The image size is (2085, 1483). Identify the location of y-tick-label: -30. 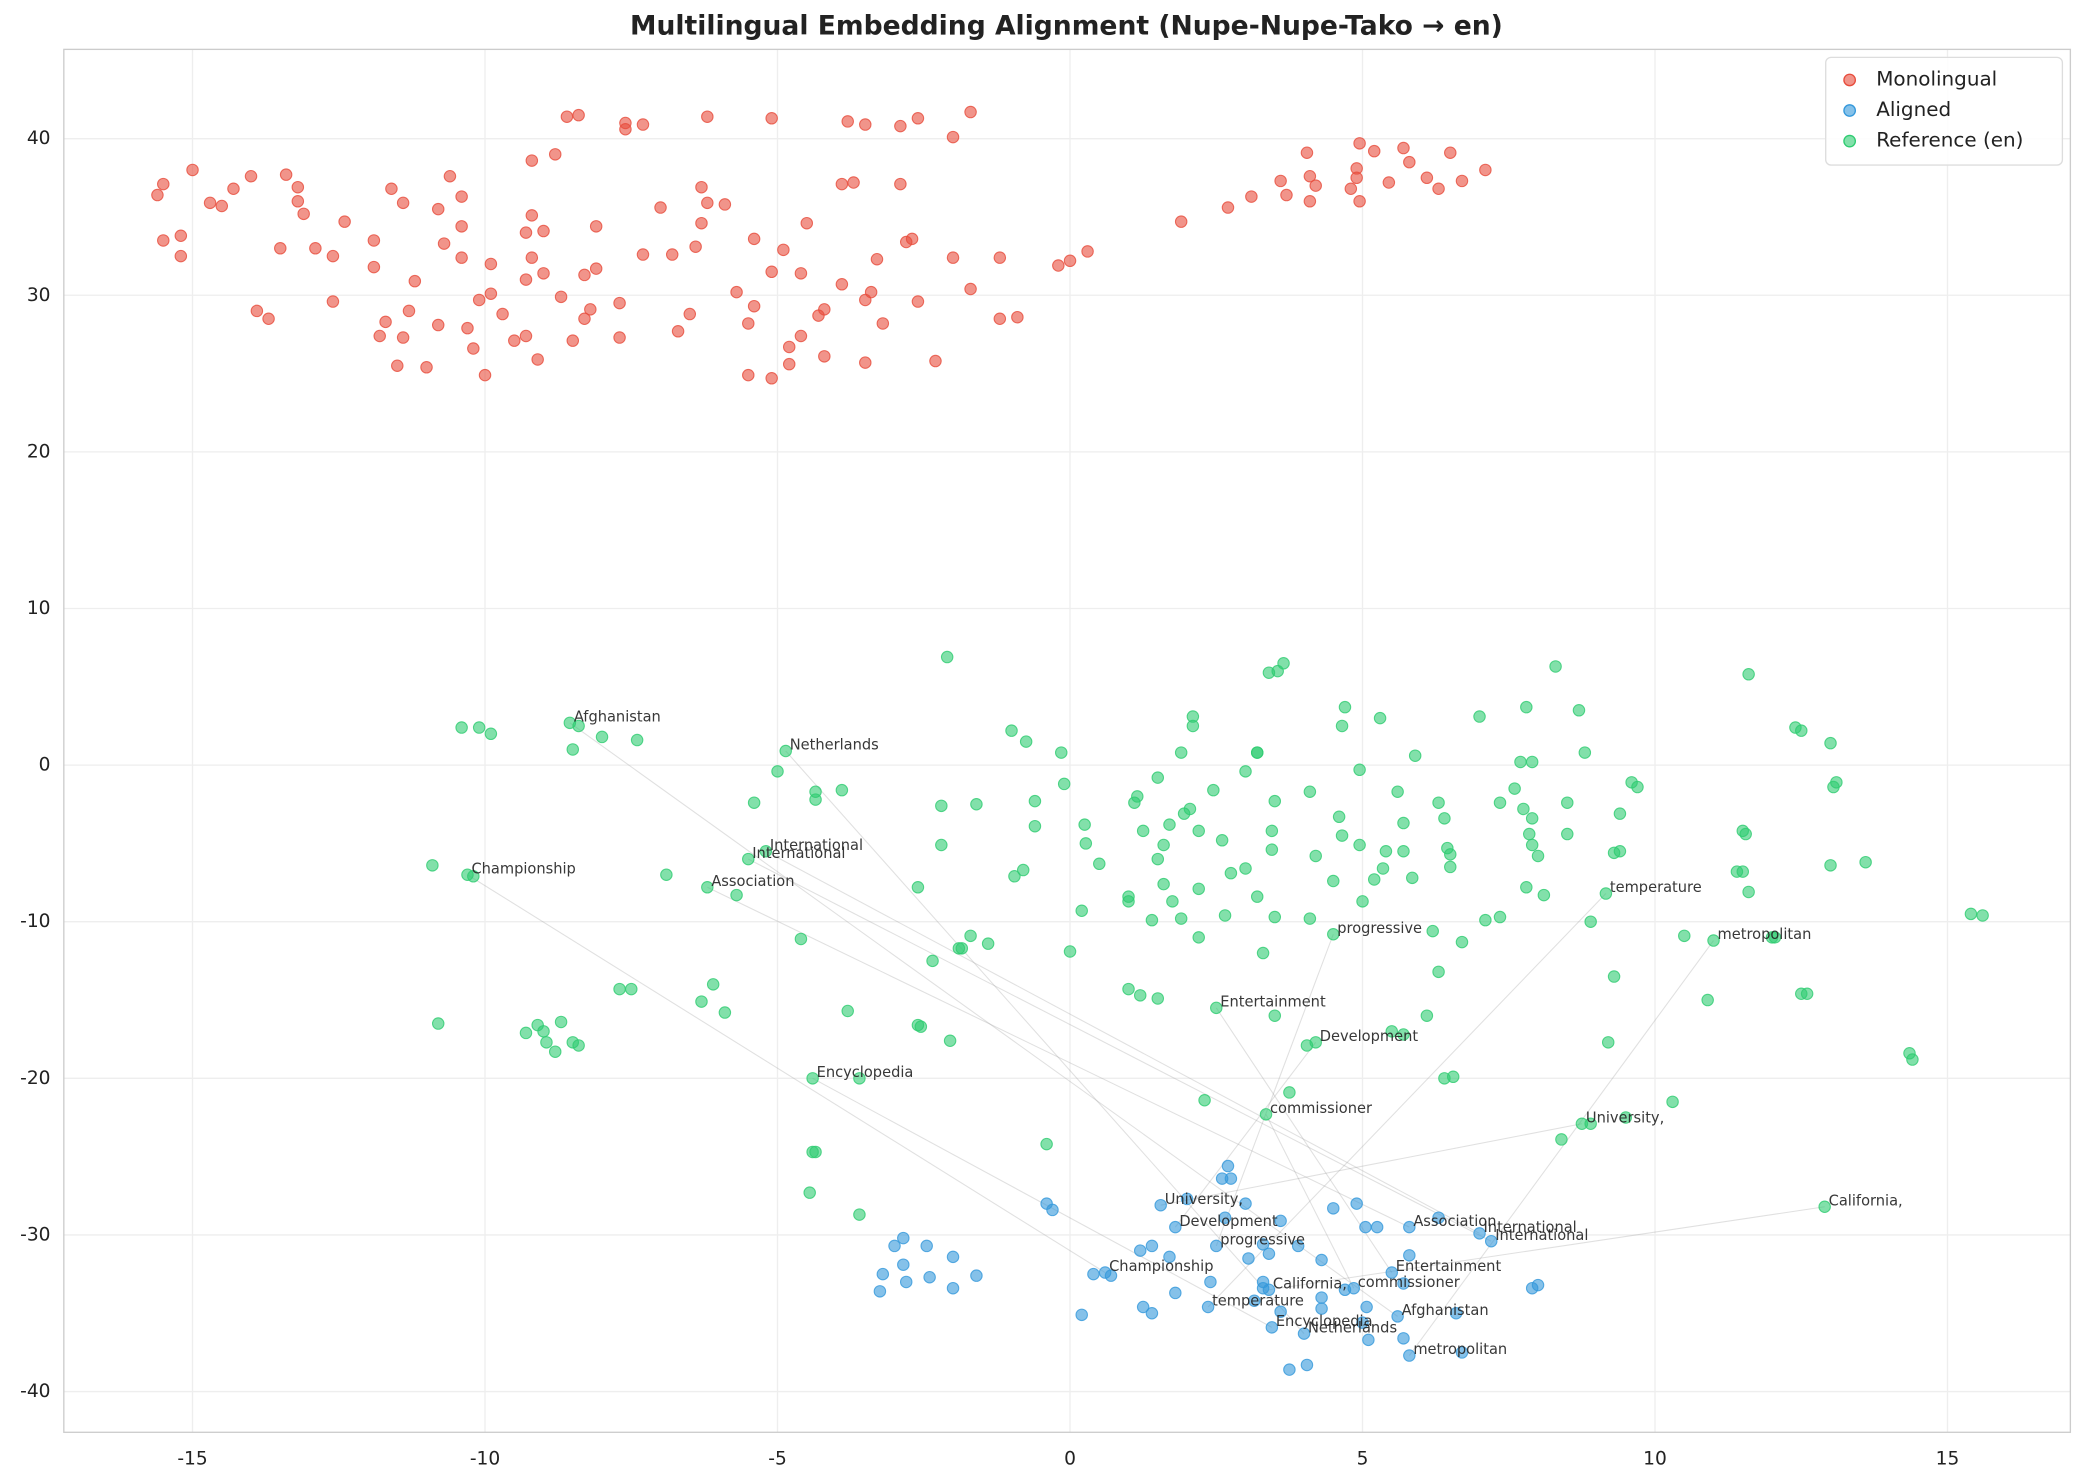
(35, 1234).